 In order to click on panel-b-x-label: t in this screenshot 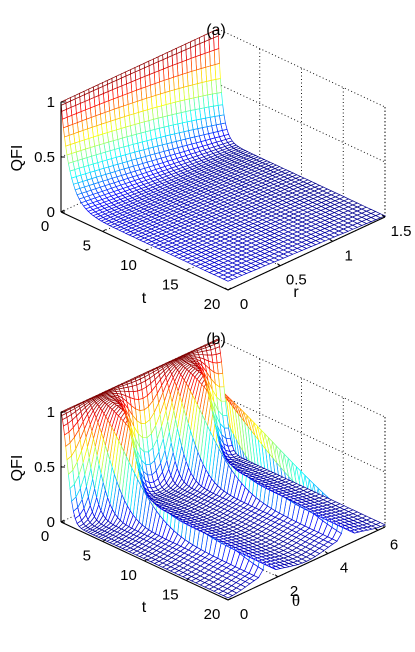, I will do `click(144, 607)`.